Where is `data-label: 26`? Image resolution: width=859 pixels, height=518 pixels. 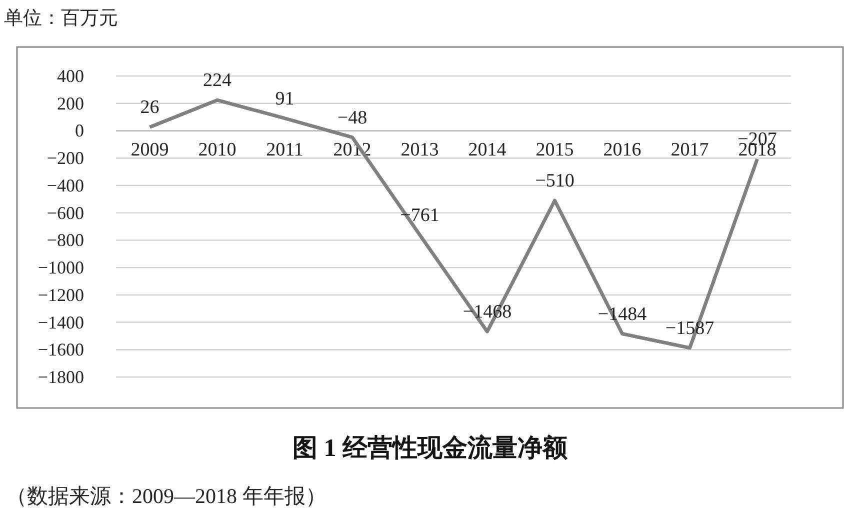
data-label: 26 is located at coordinates (150, 107).